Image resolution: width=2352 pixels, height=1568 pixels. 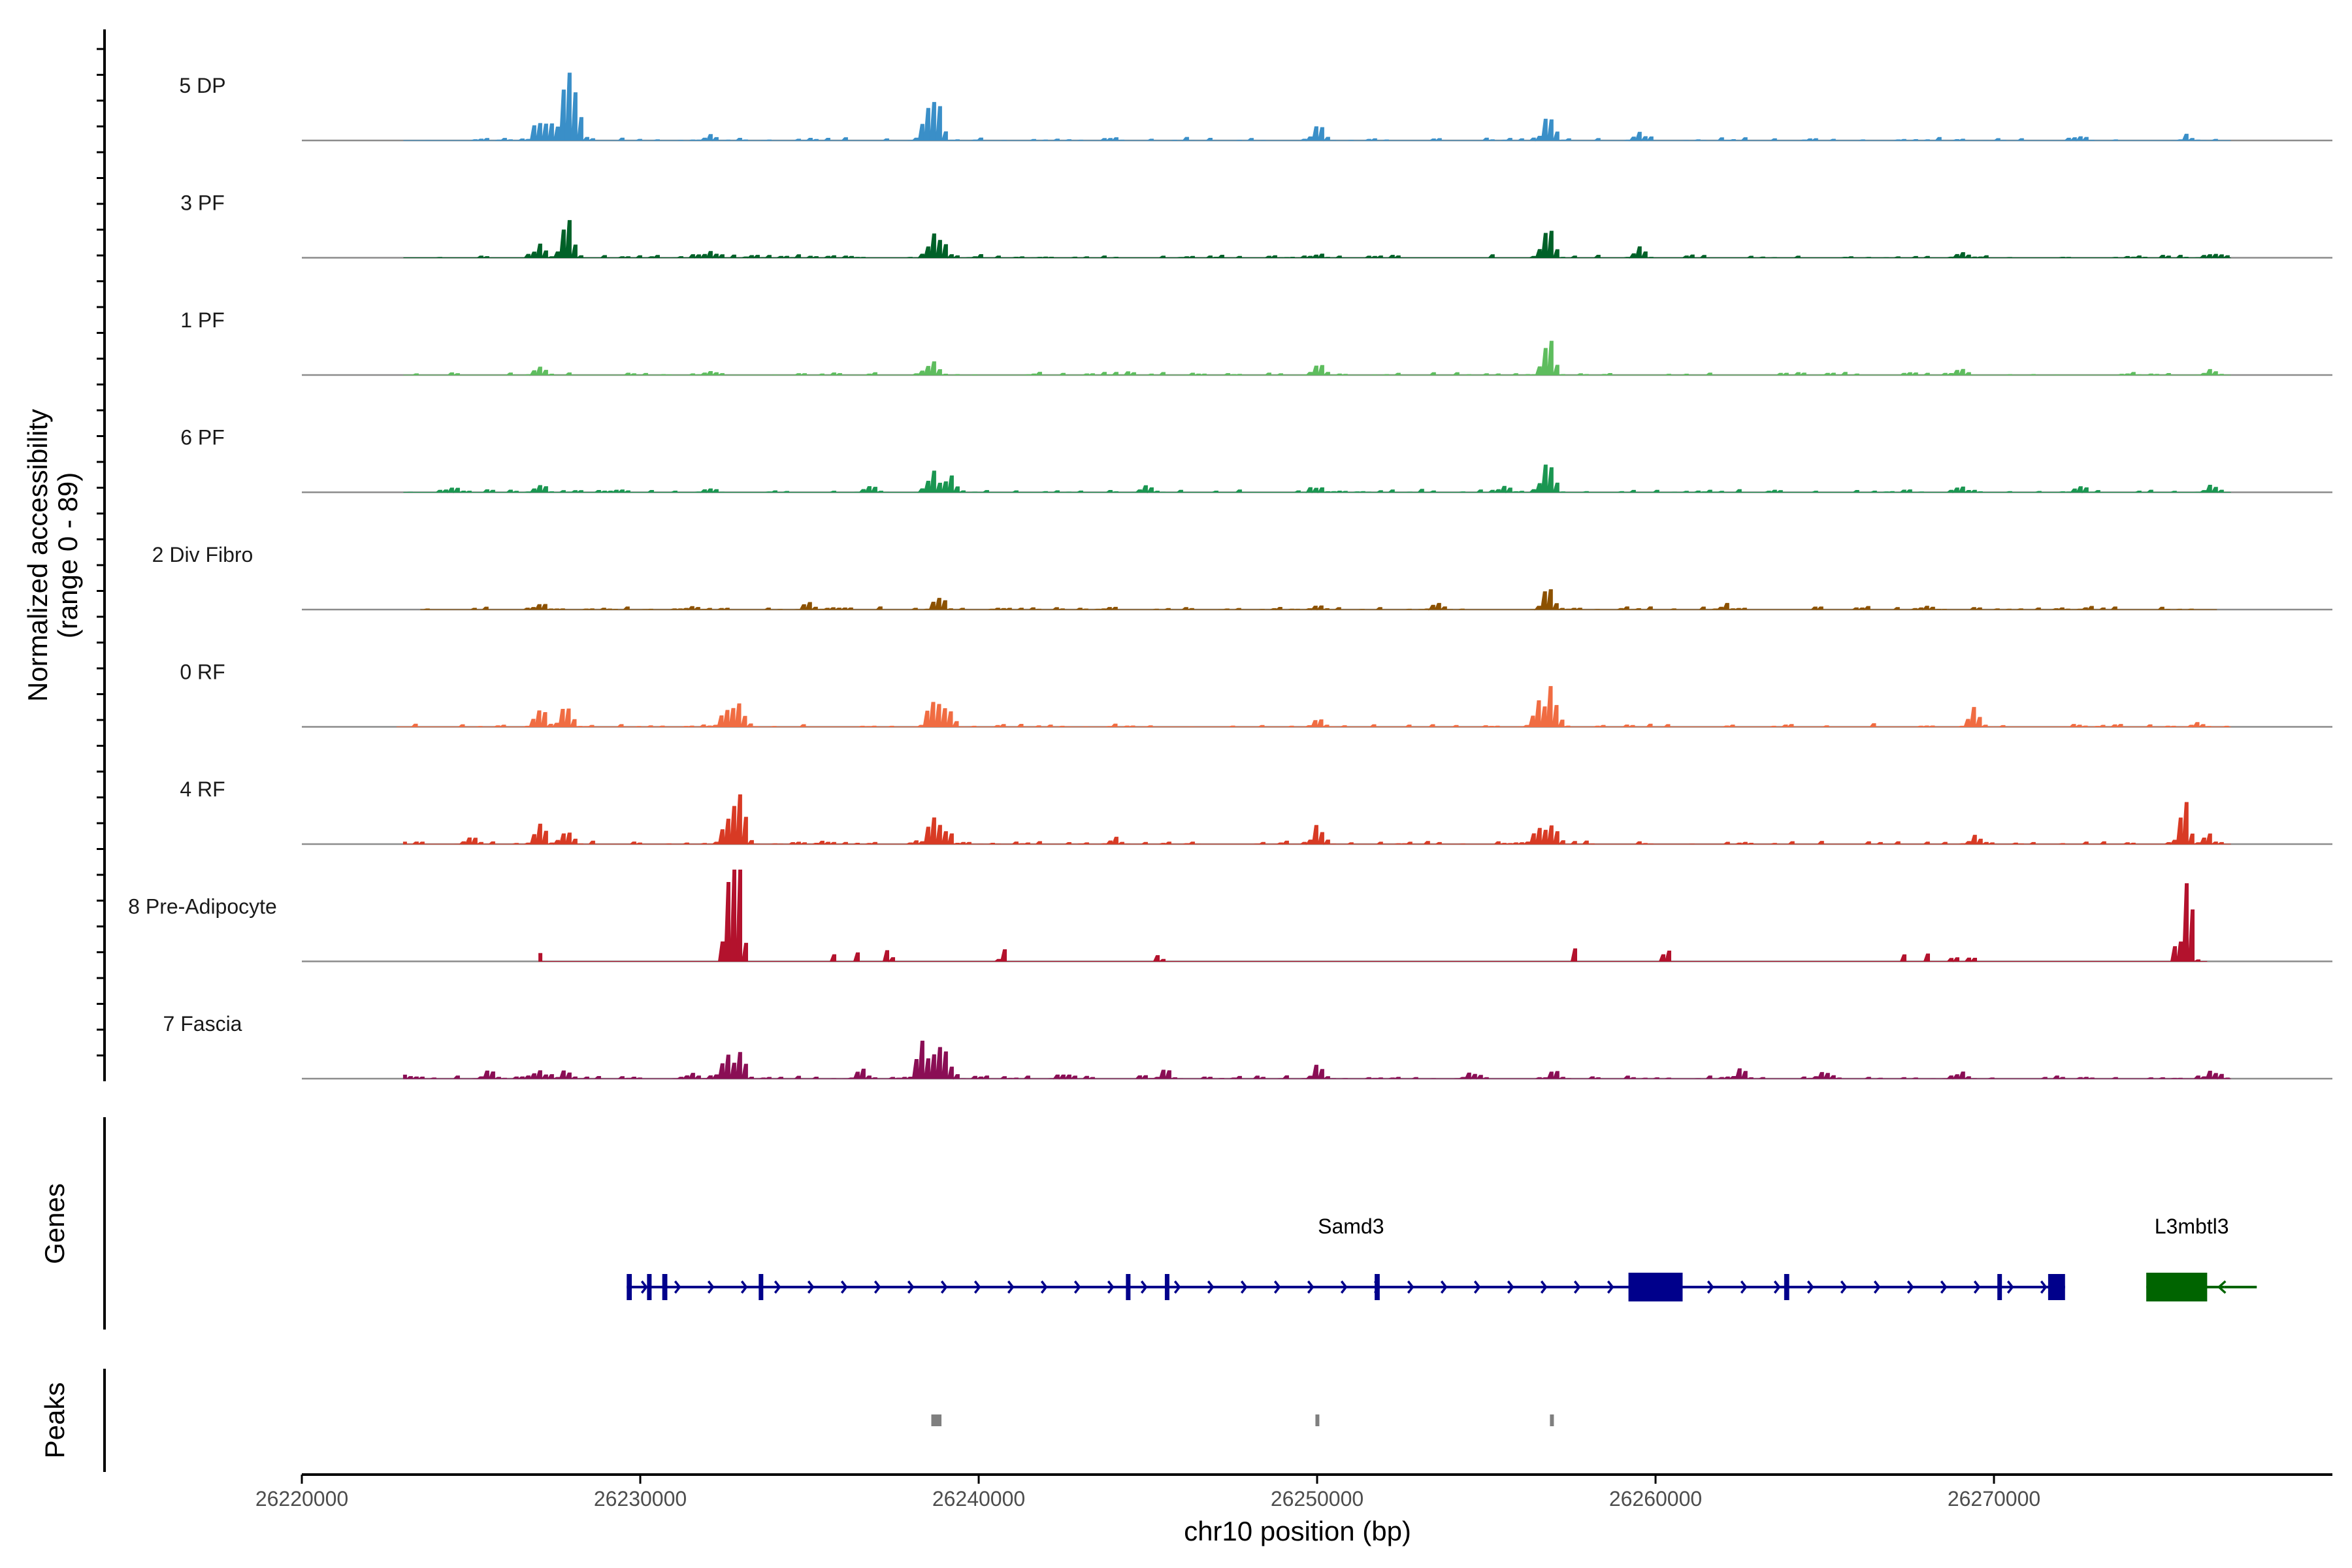 What do you see at coordinates (1994, 1499) in the screenshot?
I see `x-tick-label: 26270000` at bounding box center [1994, 1499].